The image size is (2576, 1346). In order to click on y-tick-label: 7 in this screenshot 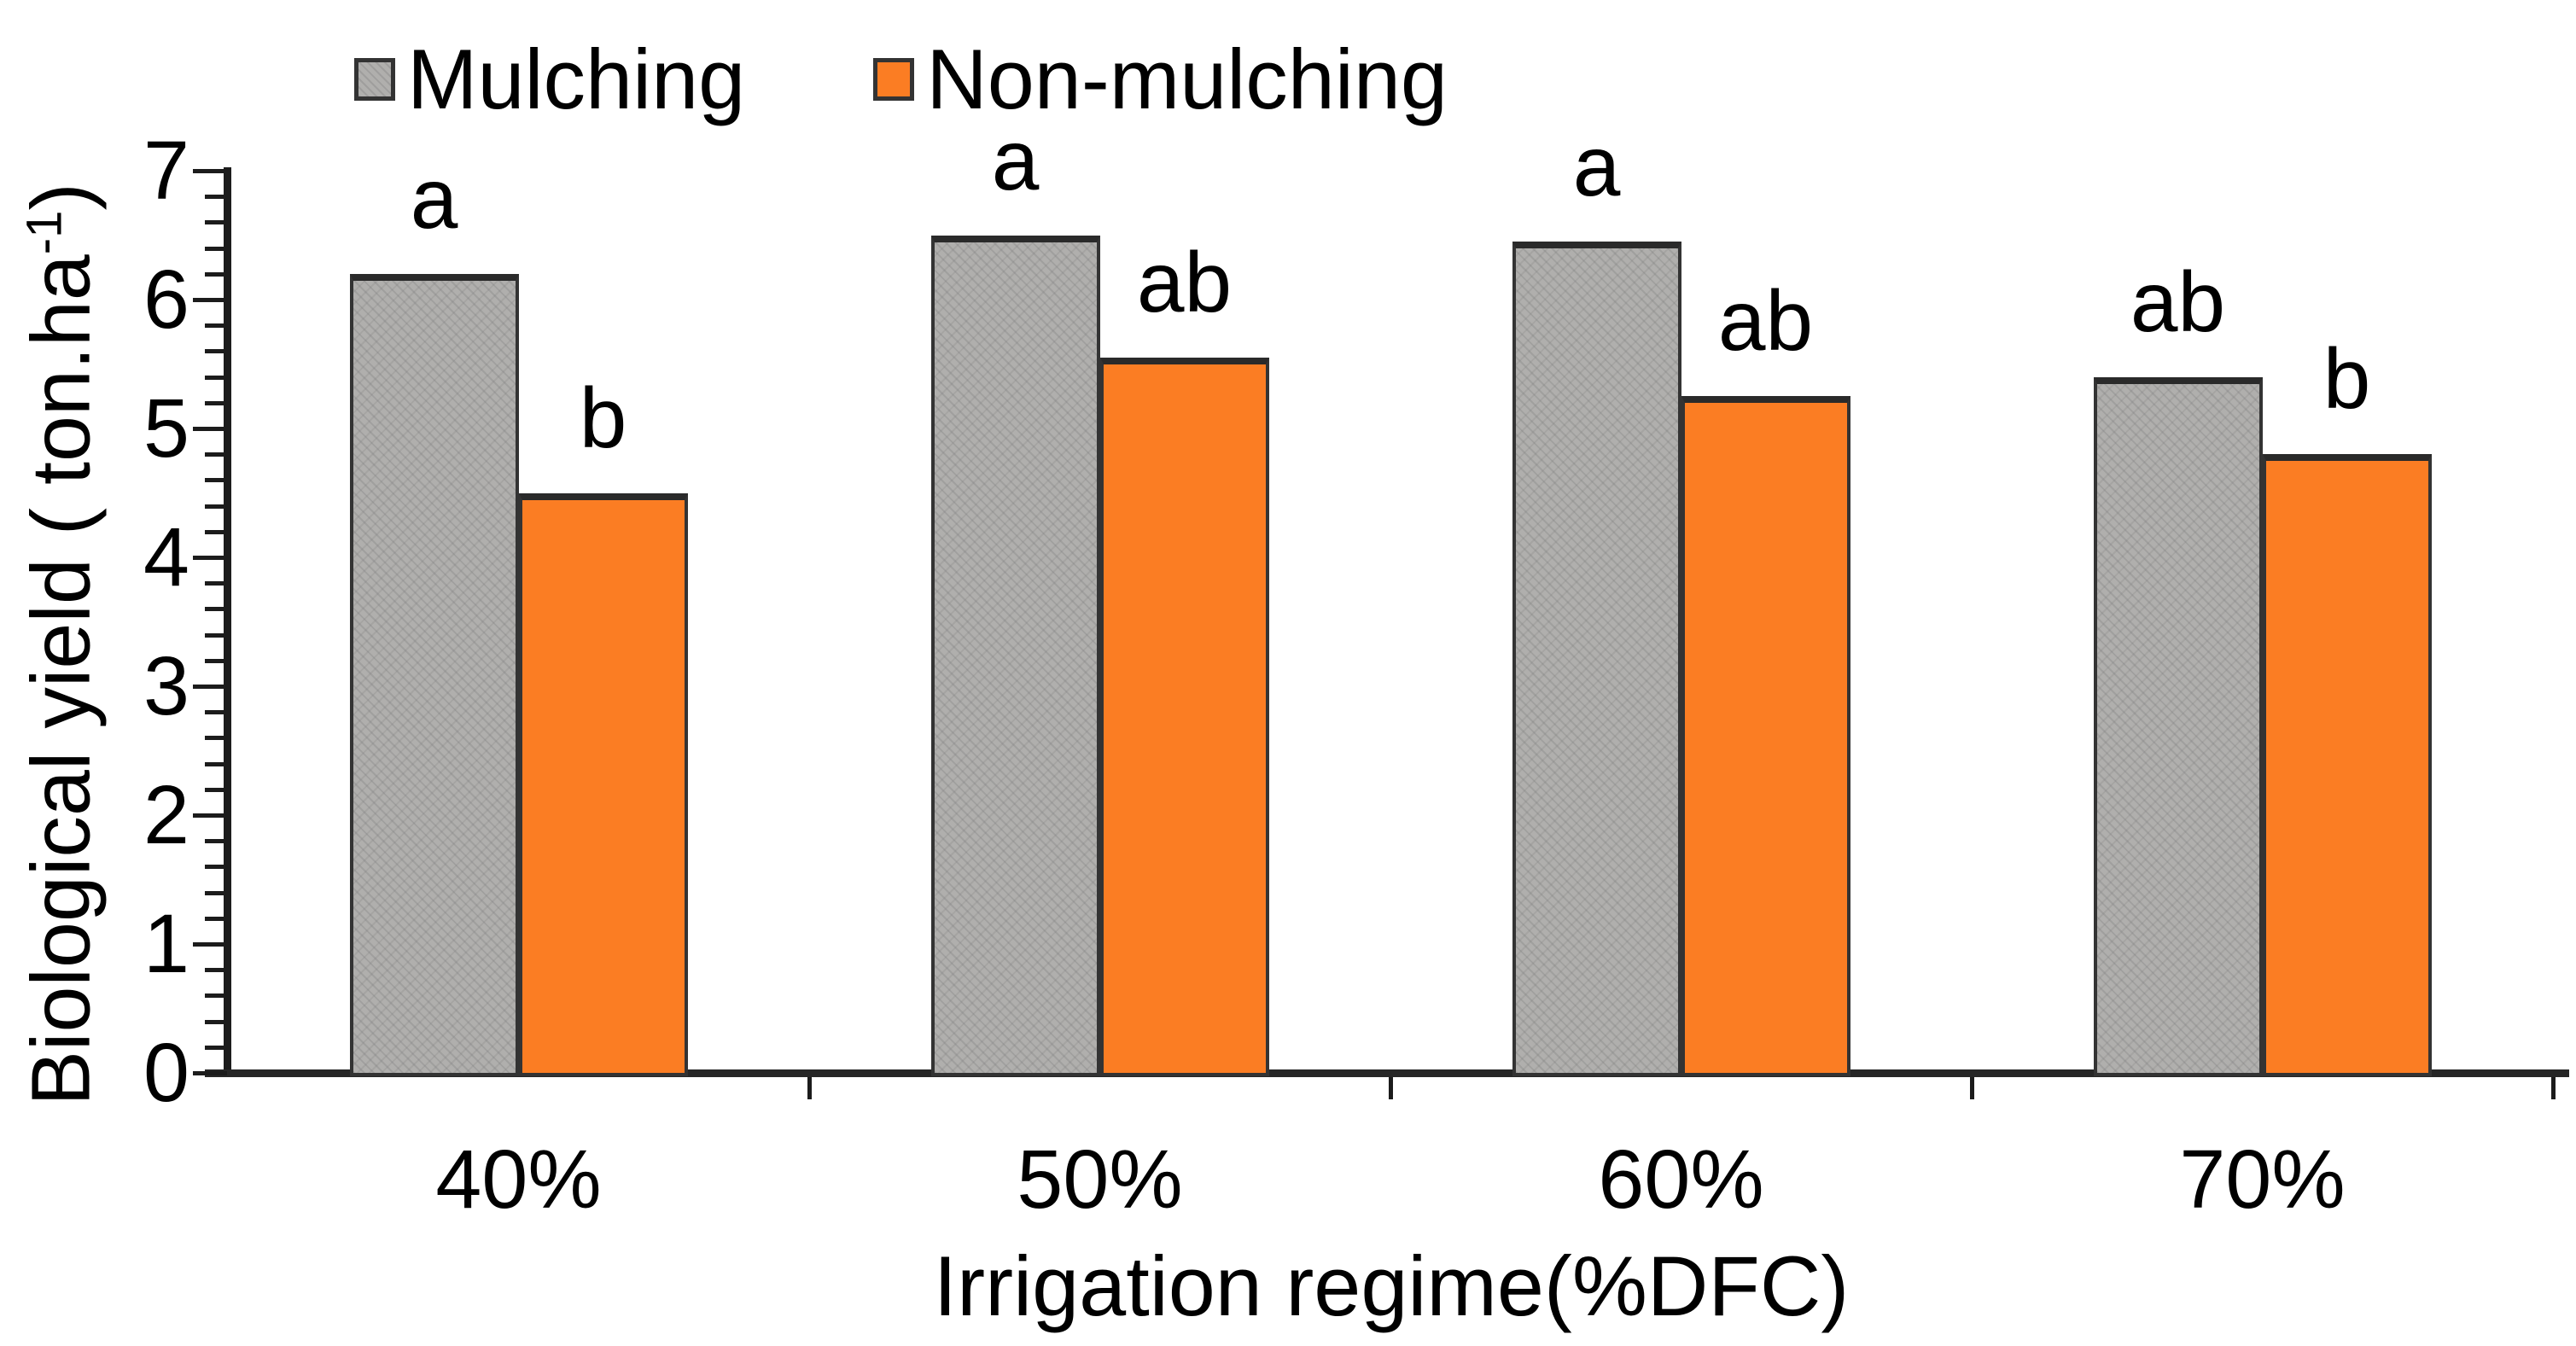, I will do `click(166, 170)`.